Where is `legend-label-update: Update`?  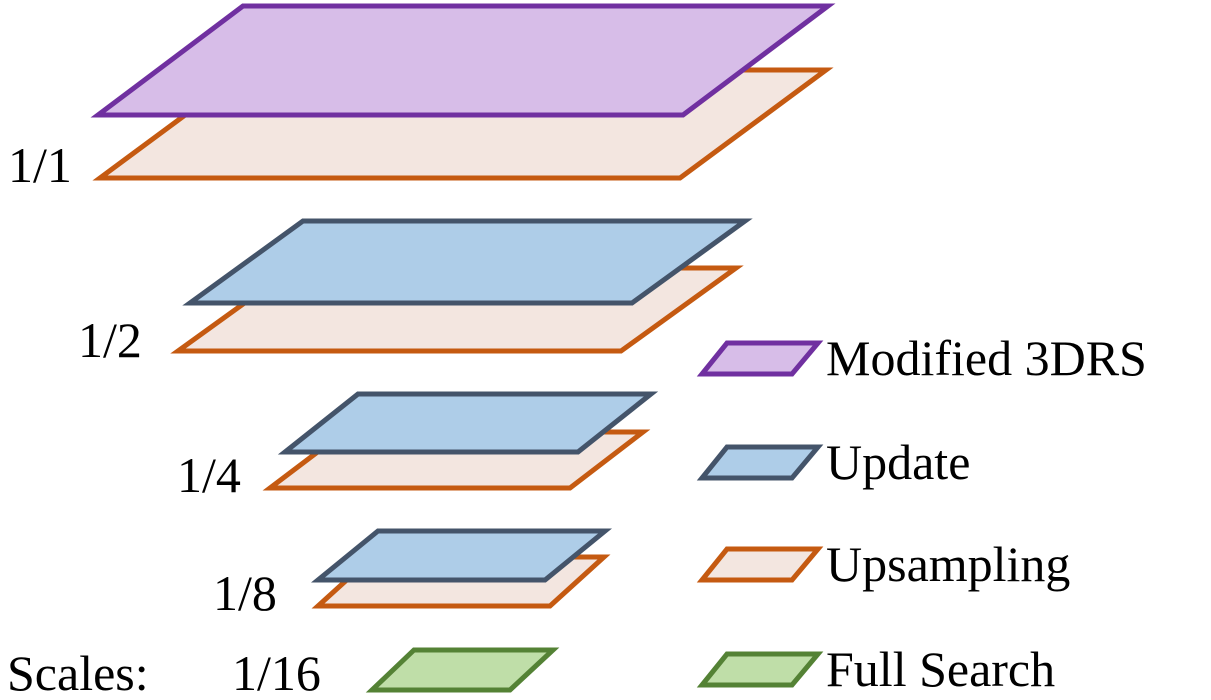 legend-label-update: Update is located at coordinates (898, 462).